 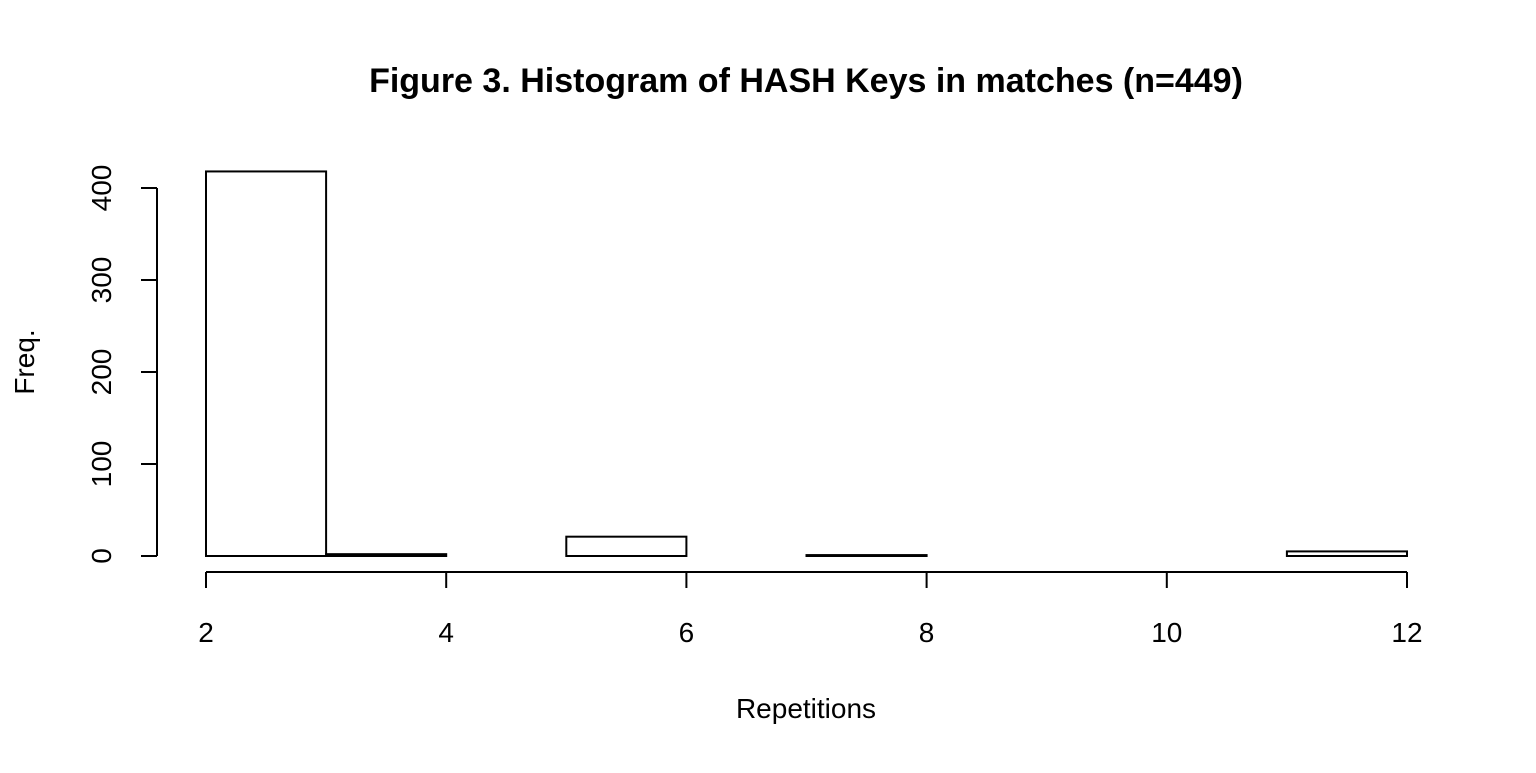 What do you see at coordinates (24, 361) in the screenshot?
I see `y-axis-label: Freq.` at bounding box center [24, 361].